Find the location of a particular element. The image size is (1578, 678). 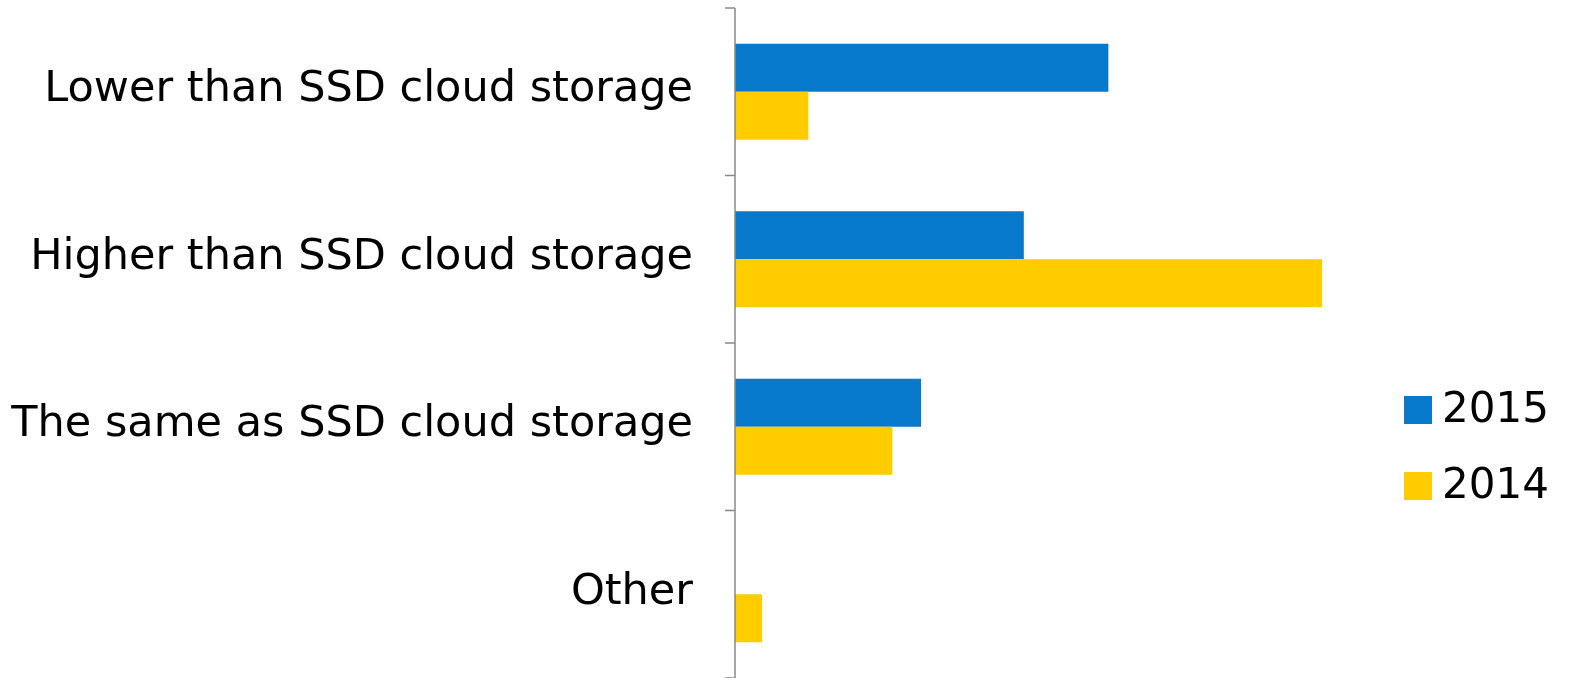

legend-label: 2014 is located at coordinates (1495, 483).